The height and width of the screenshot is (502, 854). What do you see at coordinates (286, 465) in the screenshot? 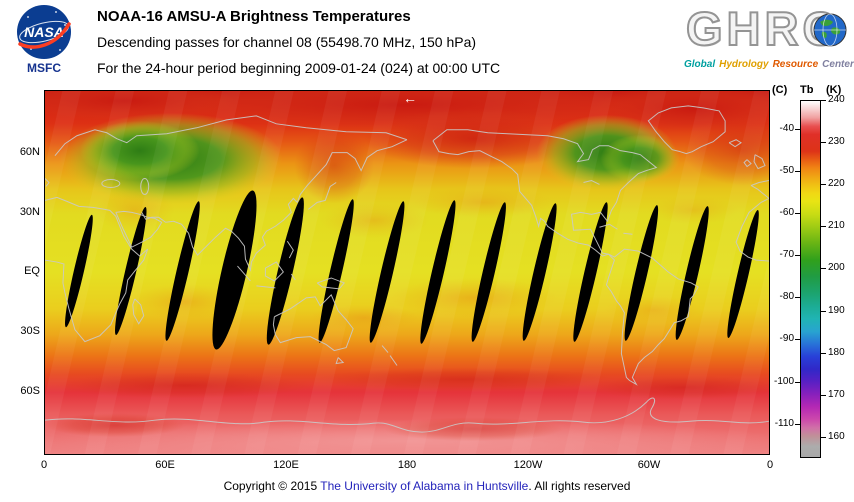
I see `lon-label: 120E` at bounding box center [286, 465].